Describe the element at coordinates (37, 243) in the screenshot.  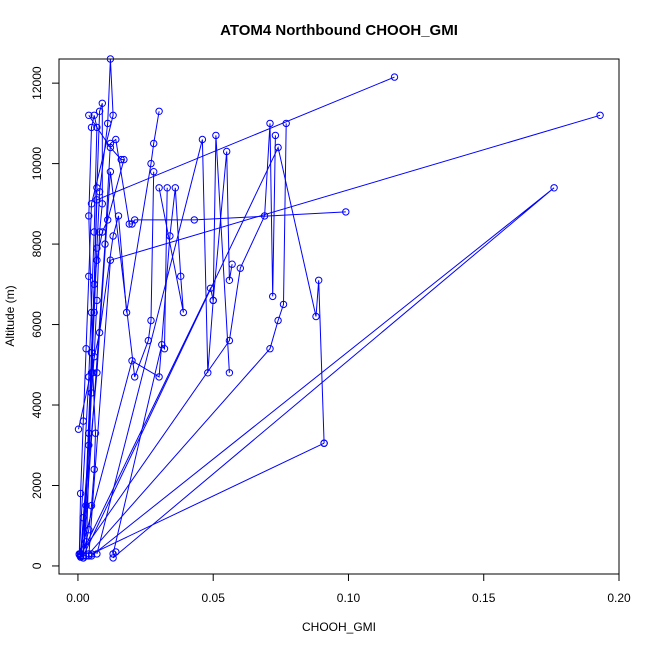
I see `y-tick-label: 8000` at that location.